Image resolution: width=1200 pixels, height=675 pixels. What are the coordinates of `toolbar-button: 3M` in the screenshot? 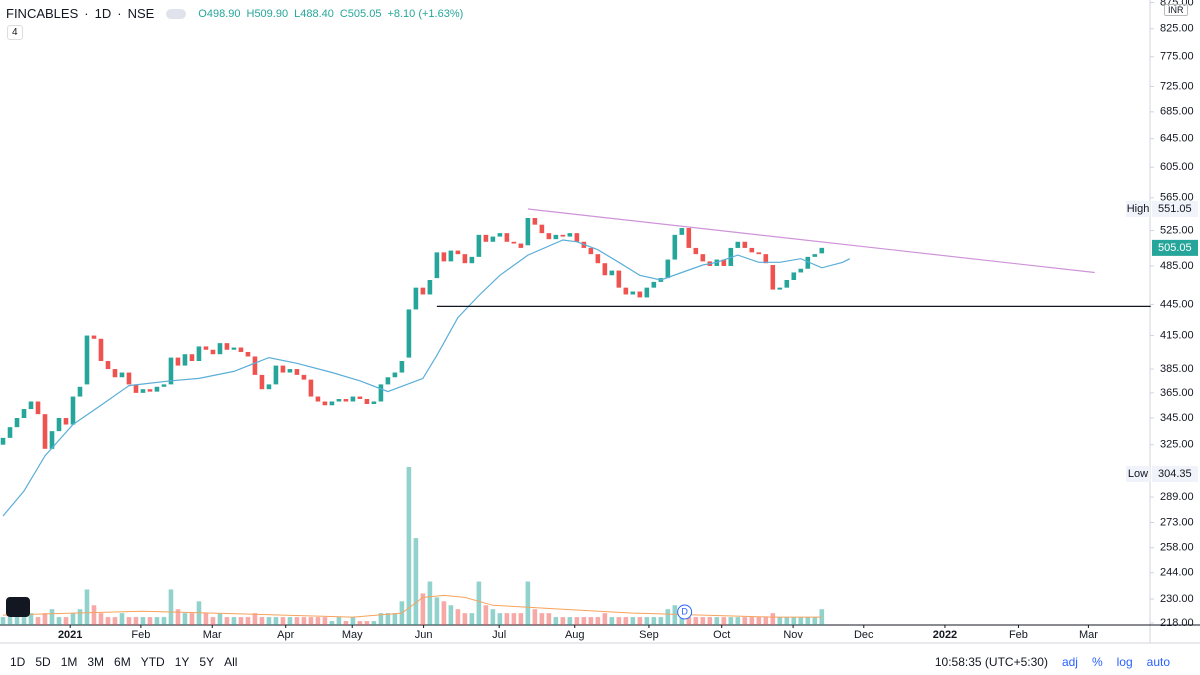 It's located at (96, 661).